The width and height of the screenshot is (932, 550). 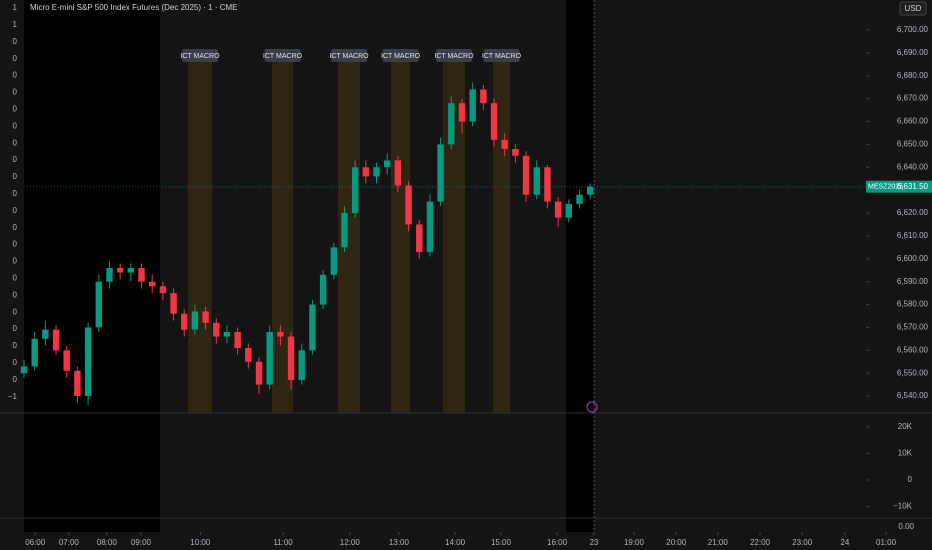 I want to click on currency-button, so click(x=913, y=8).